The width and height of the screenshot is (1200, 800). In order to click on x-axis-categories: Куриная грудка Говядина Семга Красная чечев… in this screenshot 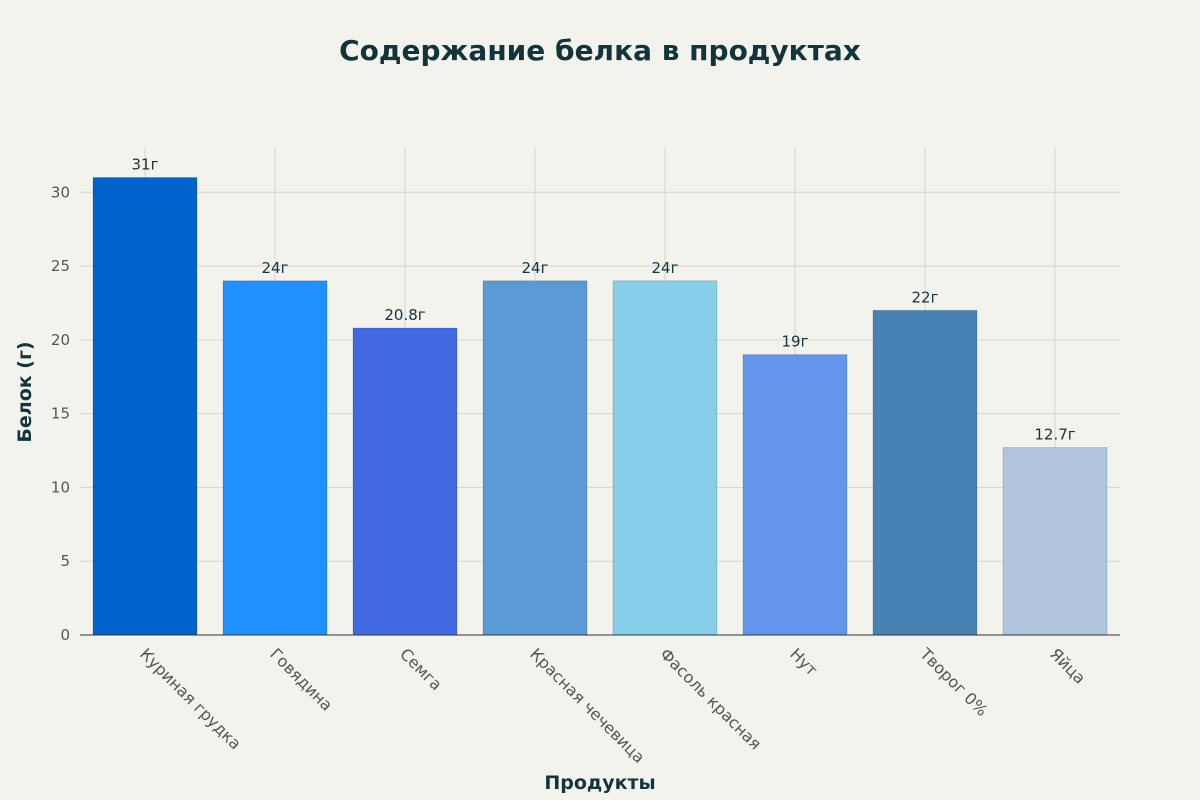, I will do `click(612, 705)`.